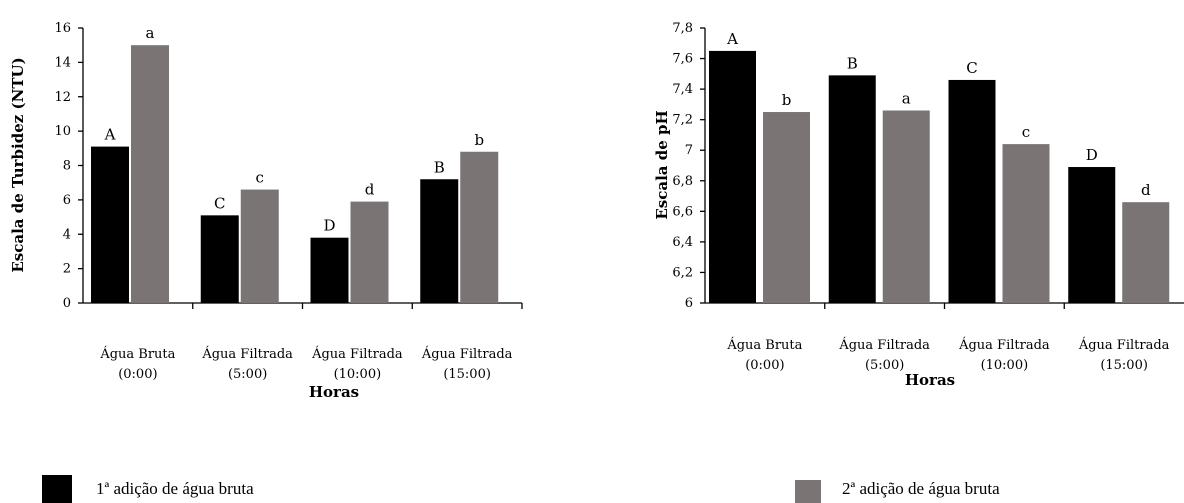 The image size is (1184, 503). What do you see at coordinates (682, 28) in the screenshot?
I see `y-tick-label: 7,8` at bounding box center [682, 28].